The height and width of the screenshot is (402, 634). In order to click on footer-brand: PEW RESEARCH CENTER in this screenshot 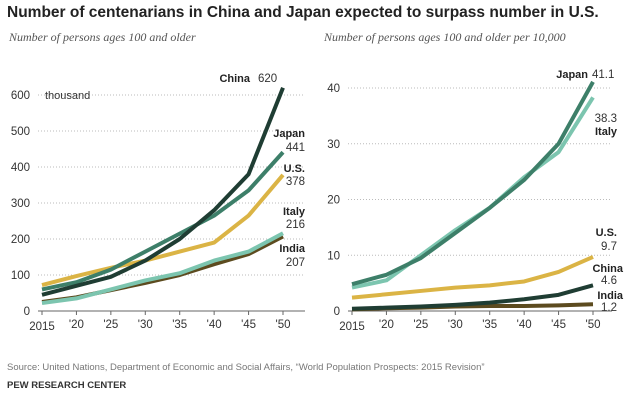, I will do `click(67, 385)`.